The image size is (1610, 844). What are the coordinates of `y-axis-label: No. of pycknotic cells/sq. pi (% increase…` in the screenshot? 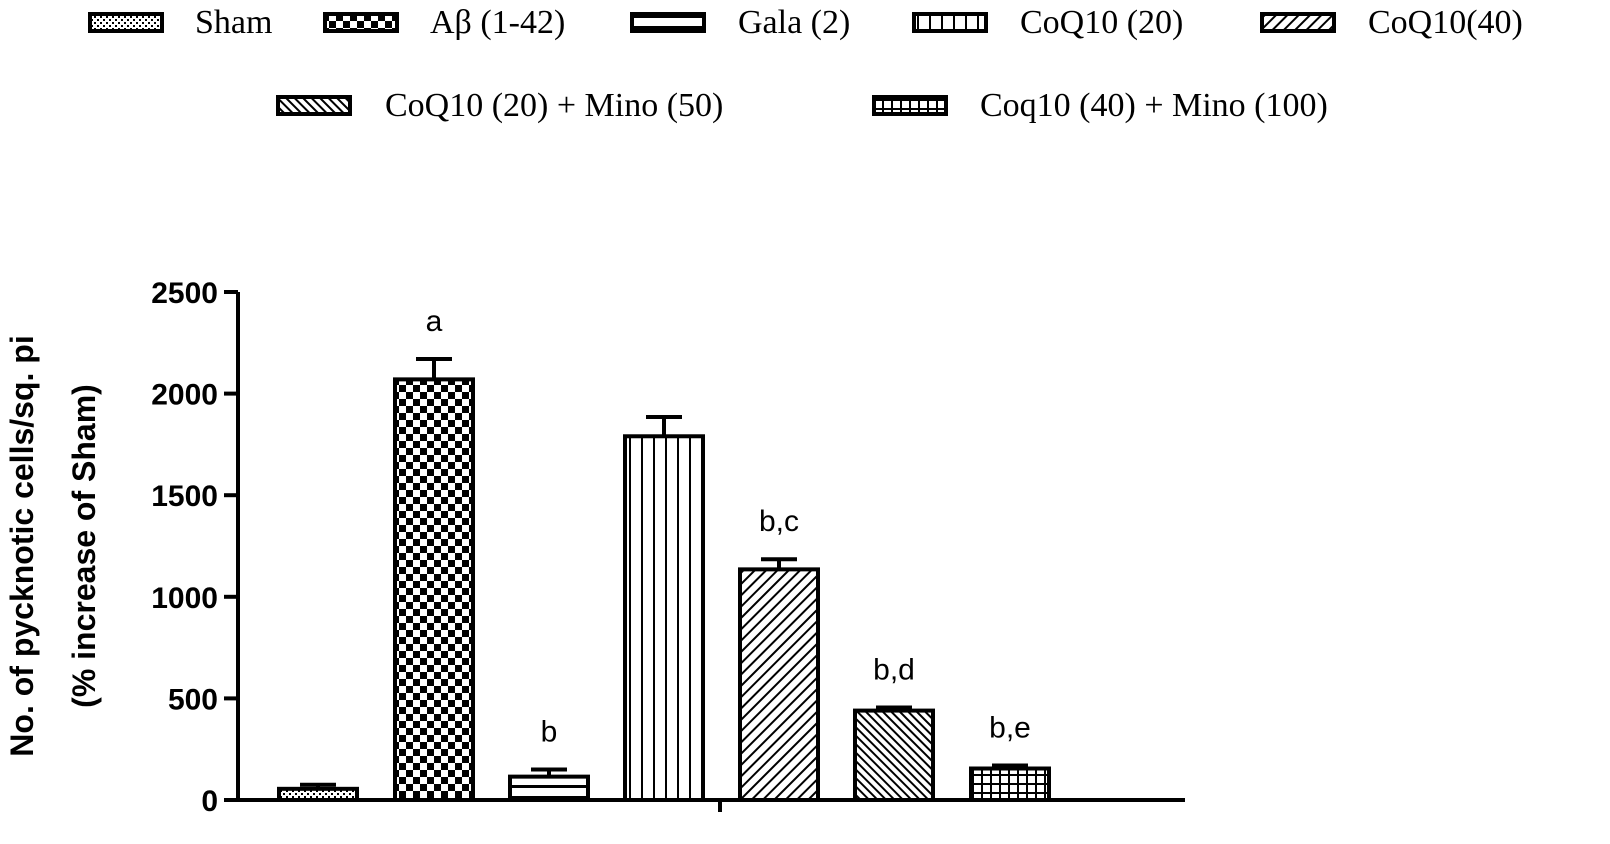 It's located at (53, 545).